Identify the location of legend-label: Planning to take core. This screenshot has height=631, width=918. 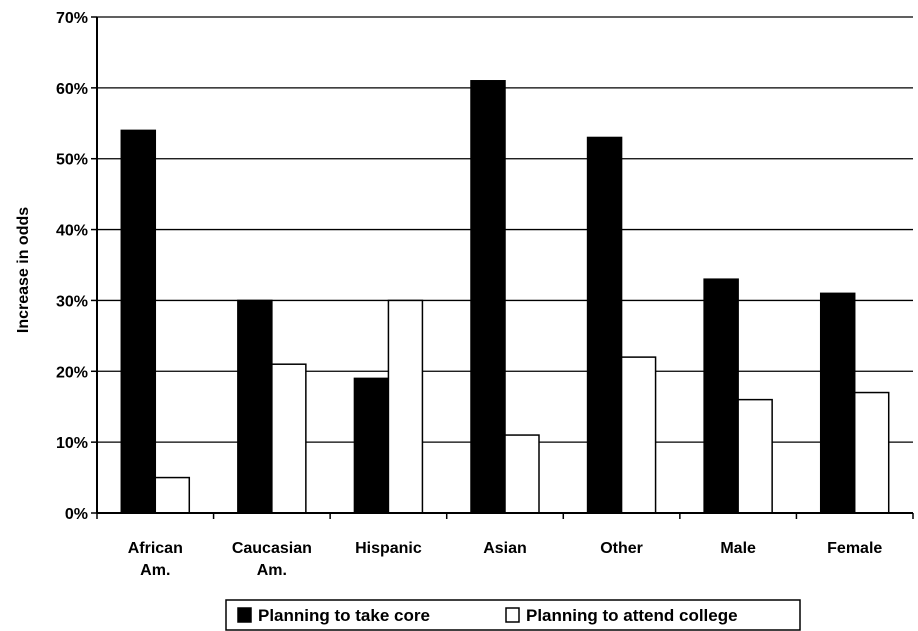
(344, 615).